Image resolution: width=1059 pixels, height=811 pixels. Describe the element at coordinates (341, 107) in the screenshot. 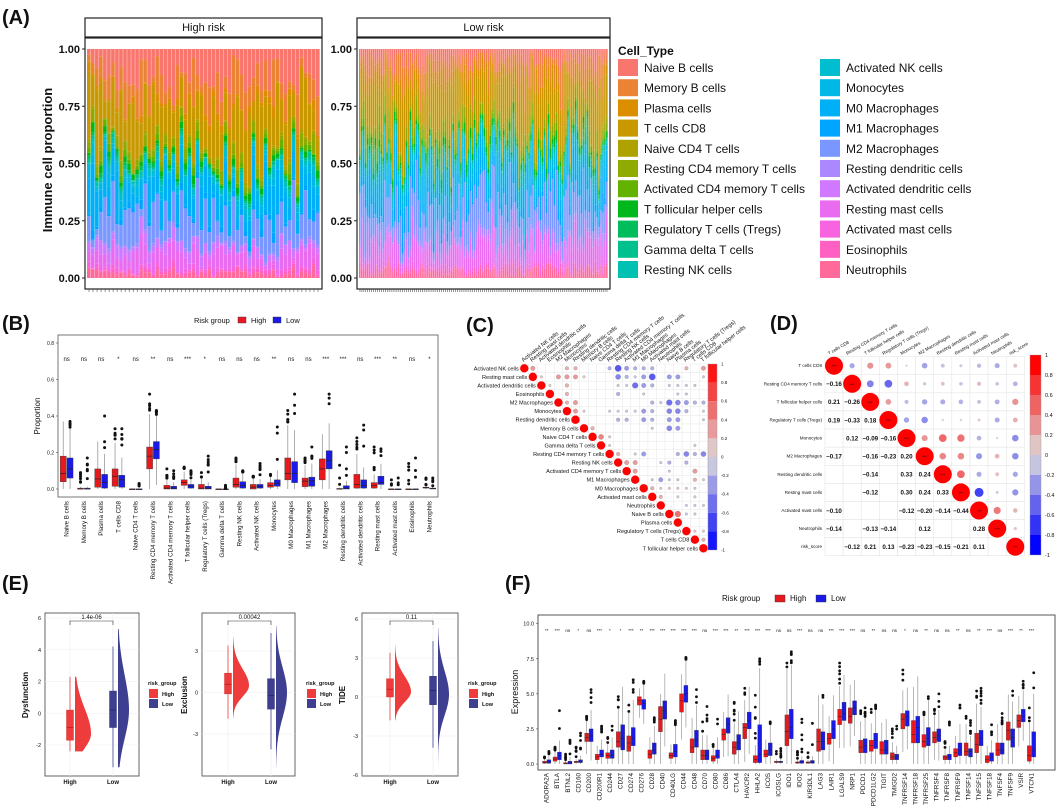

I see `y-tick-label: 0.75` at that location.